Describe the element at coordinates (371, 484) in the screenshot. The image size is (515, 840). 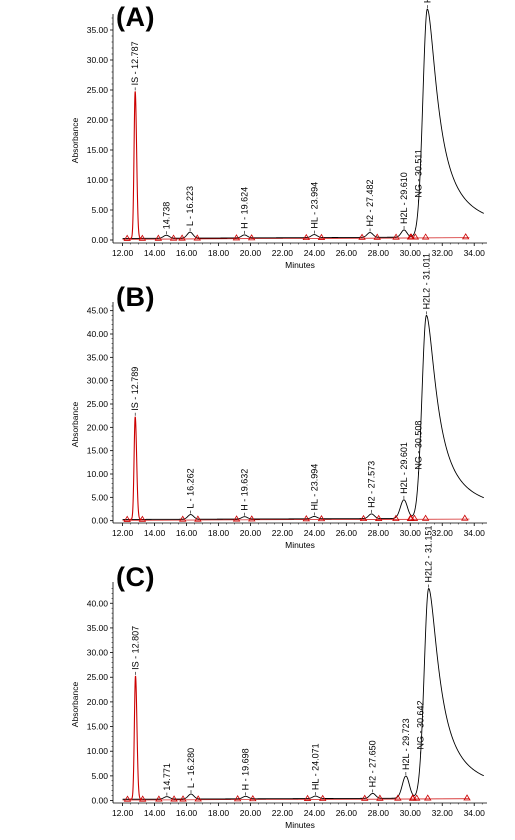
I see `peak-label: H2 - 27.573` at that location.